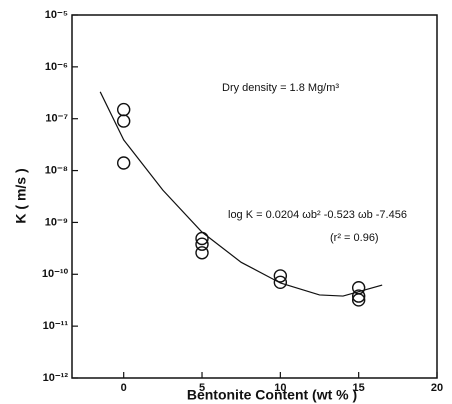 This screenshot has width=452, height=404. Describe the element at coordinates (437, 388) in the screenshot. I see `x-tick-label: 20` at that location.